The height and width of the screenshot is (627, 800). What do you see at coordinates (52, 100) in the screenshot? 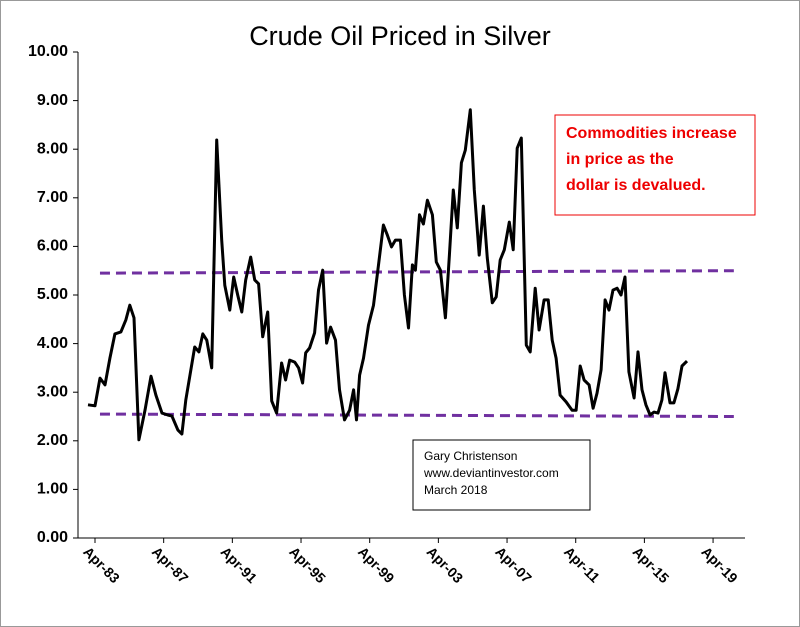
I see `y-tick-label: 9.00` at bounding box center [52, 100].